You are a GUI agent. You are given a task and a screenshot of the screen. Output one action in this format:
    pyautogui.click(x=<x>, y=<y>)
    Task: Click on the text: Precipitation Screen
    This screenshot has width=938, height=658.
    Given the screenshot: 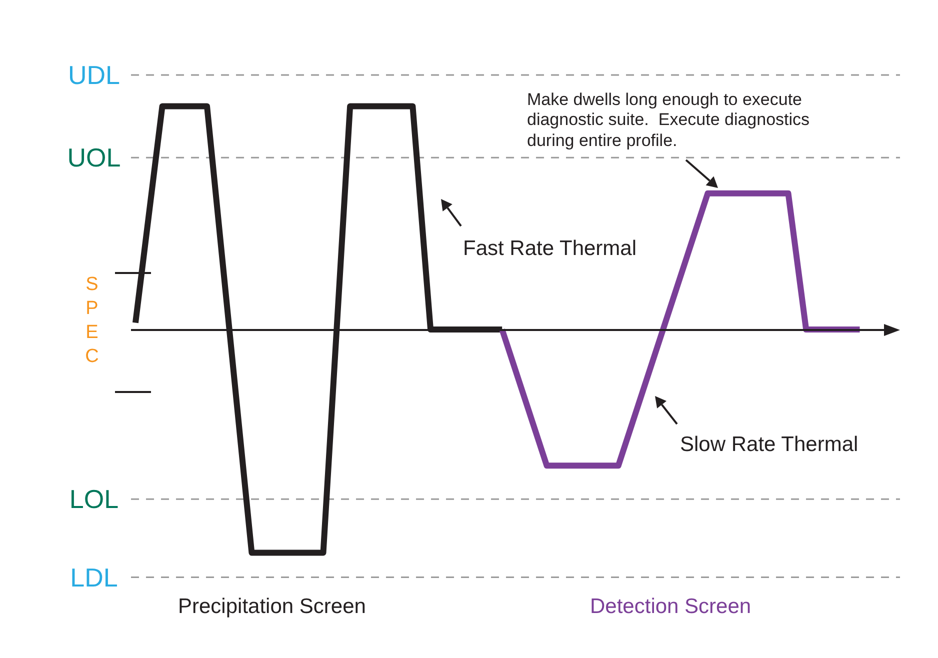 What is the action you would take?
    pyautogui.click(x=272, y=607)
    